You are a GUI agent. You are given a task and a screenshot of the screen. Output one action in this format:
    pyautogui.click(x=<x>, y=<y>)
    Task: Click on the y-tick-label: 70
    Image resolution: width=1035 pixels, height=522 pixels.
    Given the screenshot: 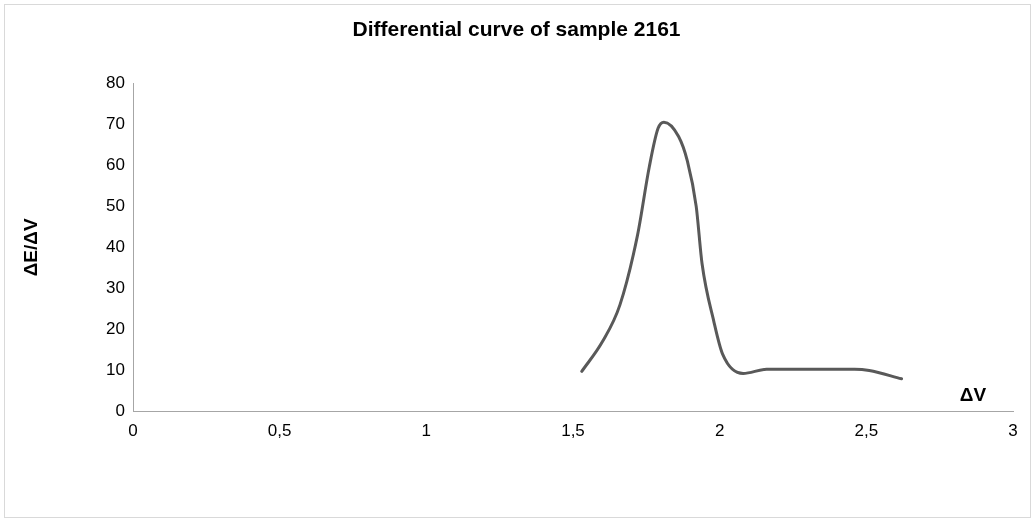 What is the action you would take?
    pyautogui.click(x=115, y=123)
    